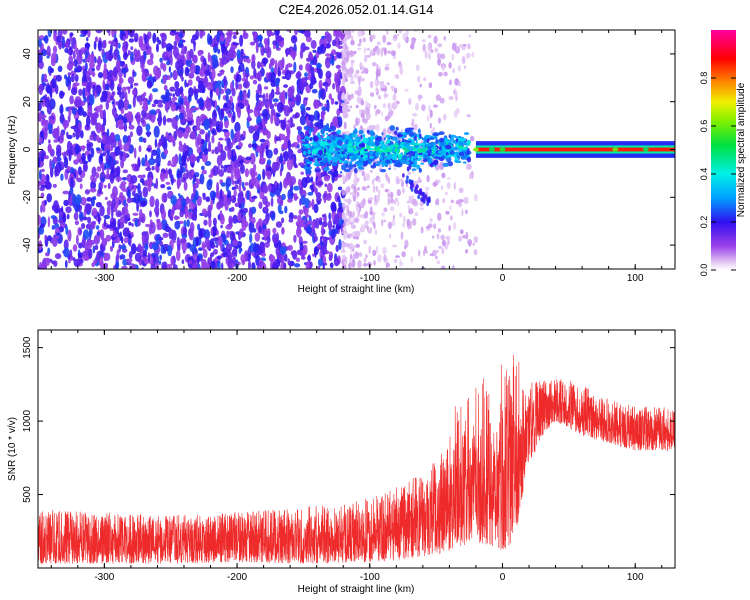  I want to click on x-tick-label: -100, so click(370, 577).